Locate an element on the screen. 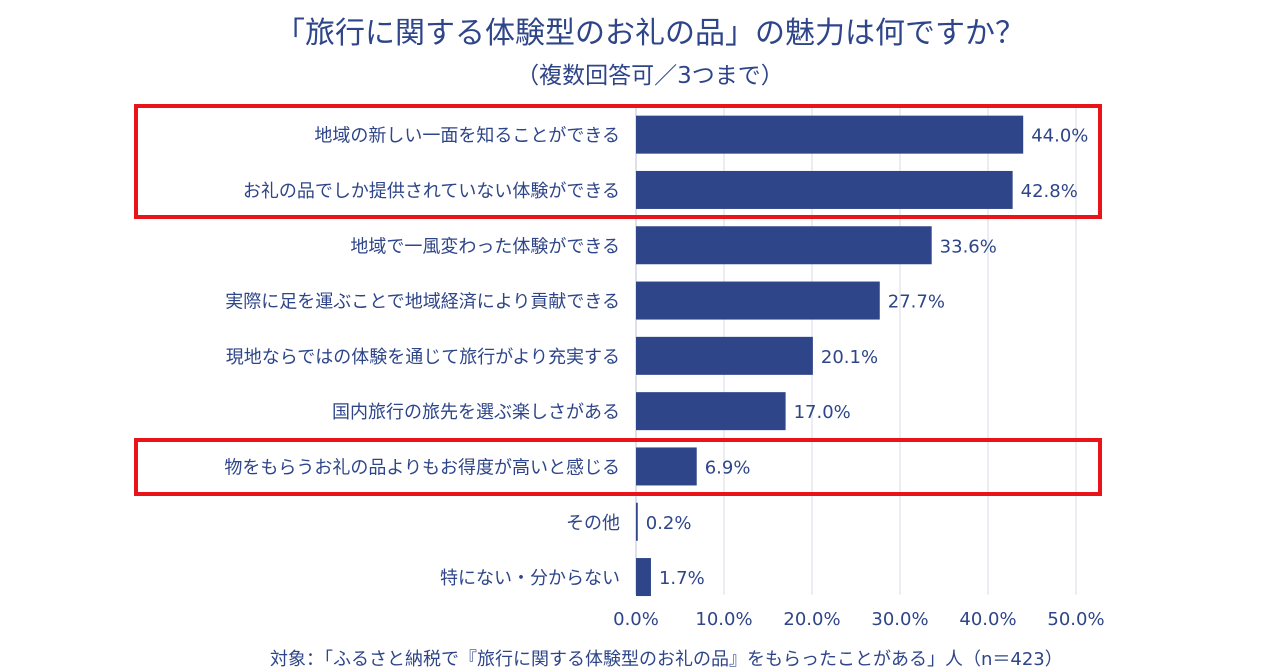 This screenshot has width=1280, height=671. x-tick-label: 10.0% is located at coordinates (723, 619).